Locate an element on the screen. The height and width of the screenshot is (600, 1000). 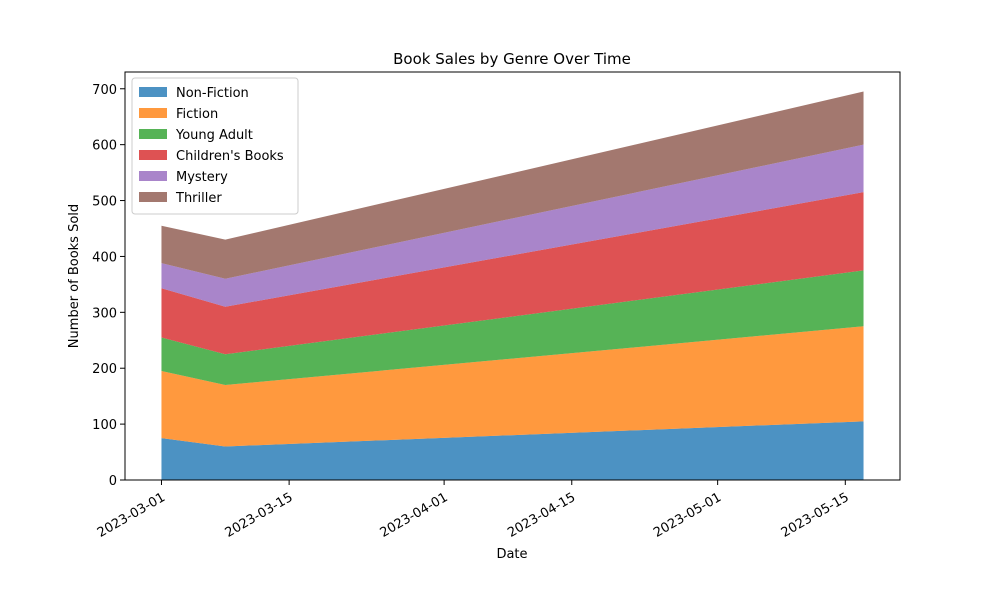
x-tick-label: 2023-03-15 is located at coordinates (259, 515).